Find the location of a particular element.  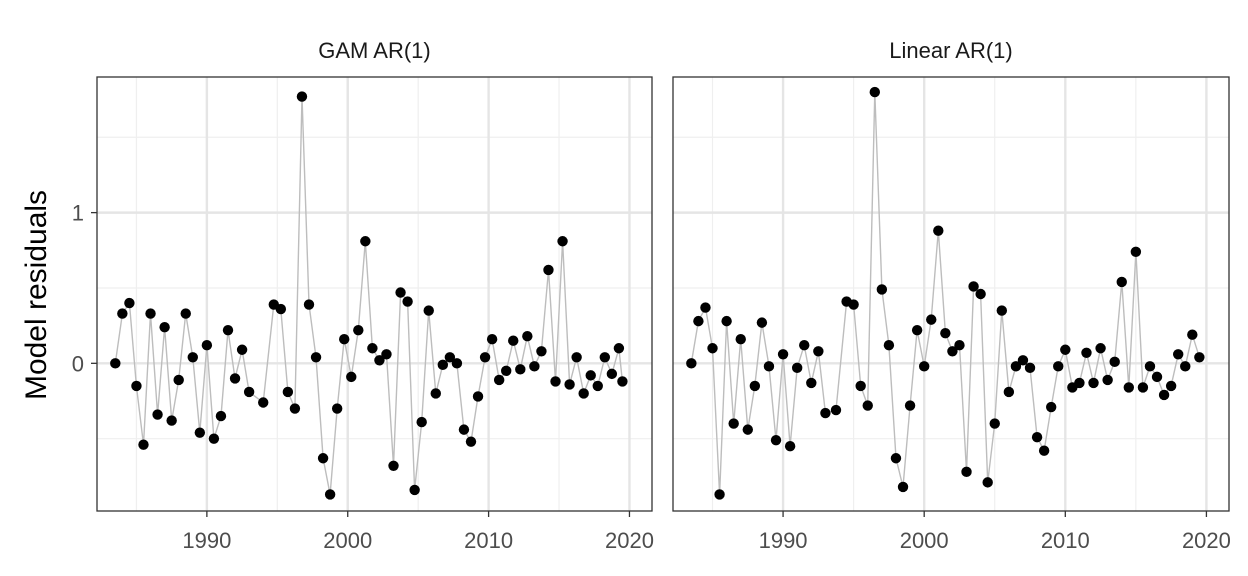

y-tick-label: 1 is located at coordinates (78, 213).